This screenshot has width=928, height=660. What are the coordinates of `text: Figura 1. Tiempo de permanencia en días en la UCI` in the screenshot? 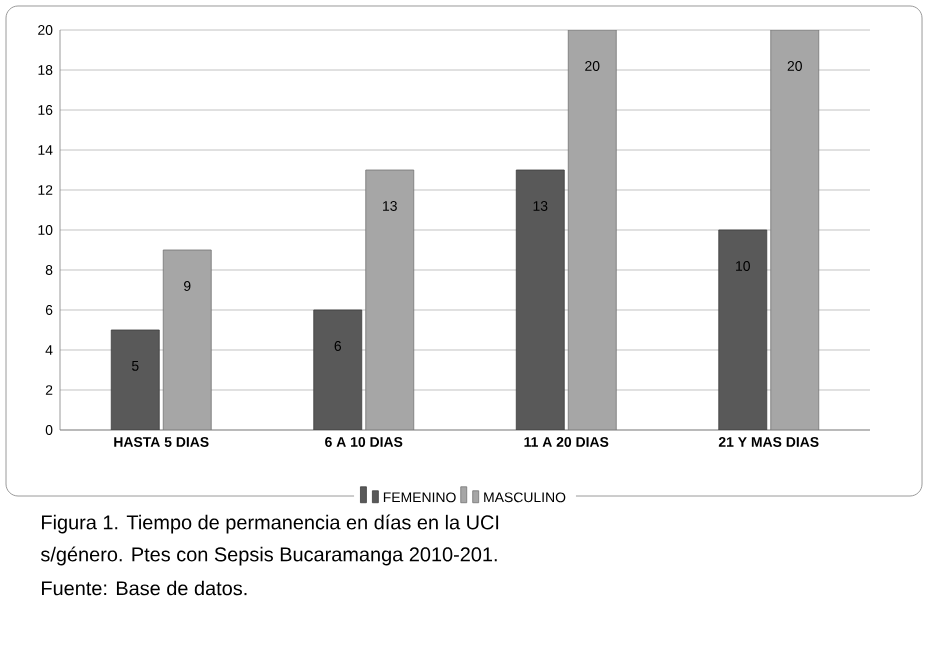 It's located at (270, 524).